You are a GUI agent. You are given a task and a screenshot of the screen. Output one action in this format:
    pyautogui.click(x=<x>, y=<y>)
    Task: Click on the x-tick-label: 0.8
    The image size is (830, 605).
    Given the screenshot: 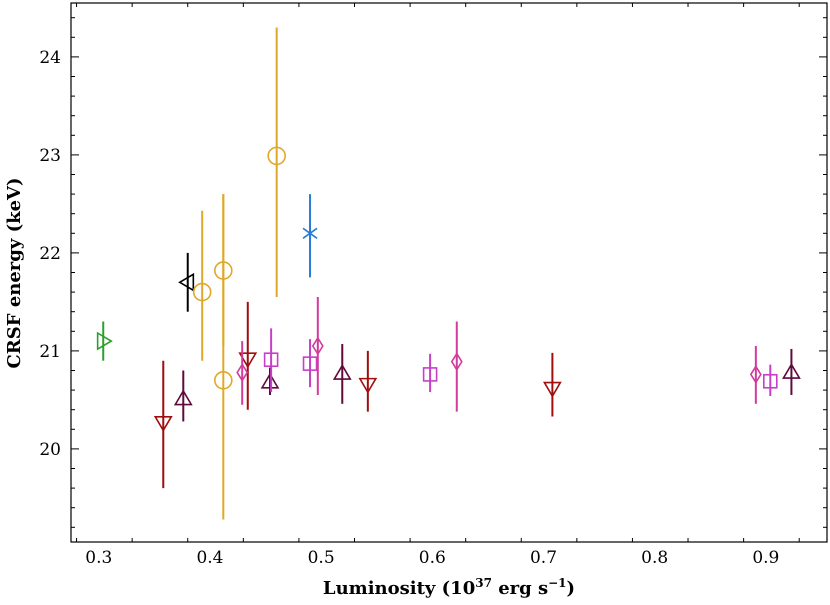 What is the action you would take?
    pyautogui.click(x=654, y=558)
    